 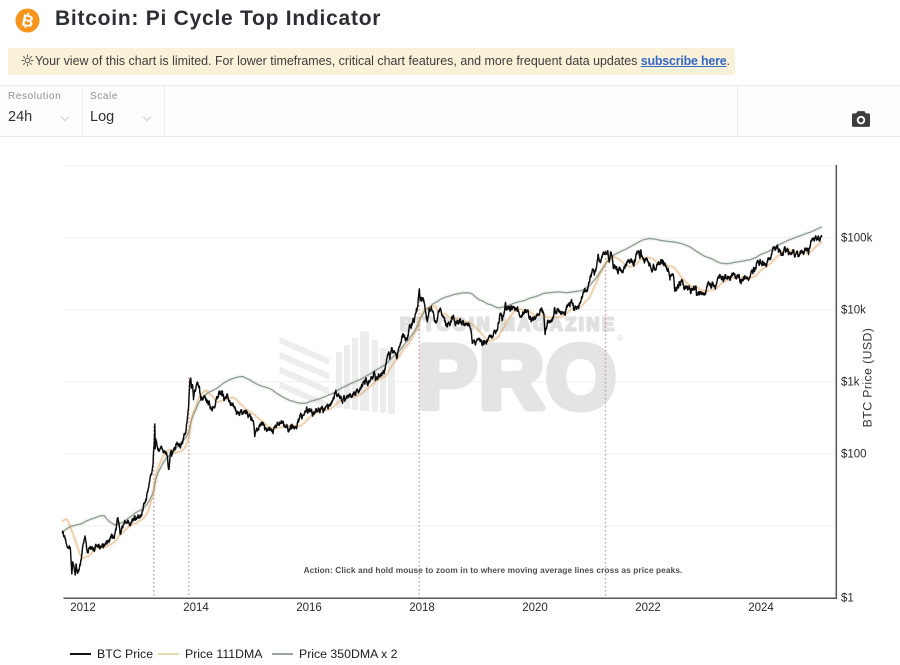 What do you see at coordinates (648, 608) in the screenshot?
I see `svg-text: 2022` at bounding box center [648, 608].